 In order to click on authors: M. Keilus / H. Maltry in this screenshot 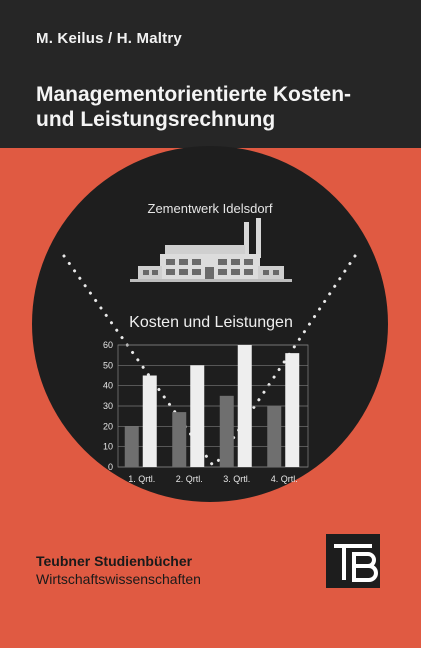, I will do `click(109, 38)`.